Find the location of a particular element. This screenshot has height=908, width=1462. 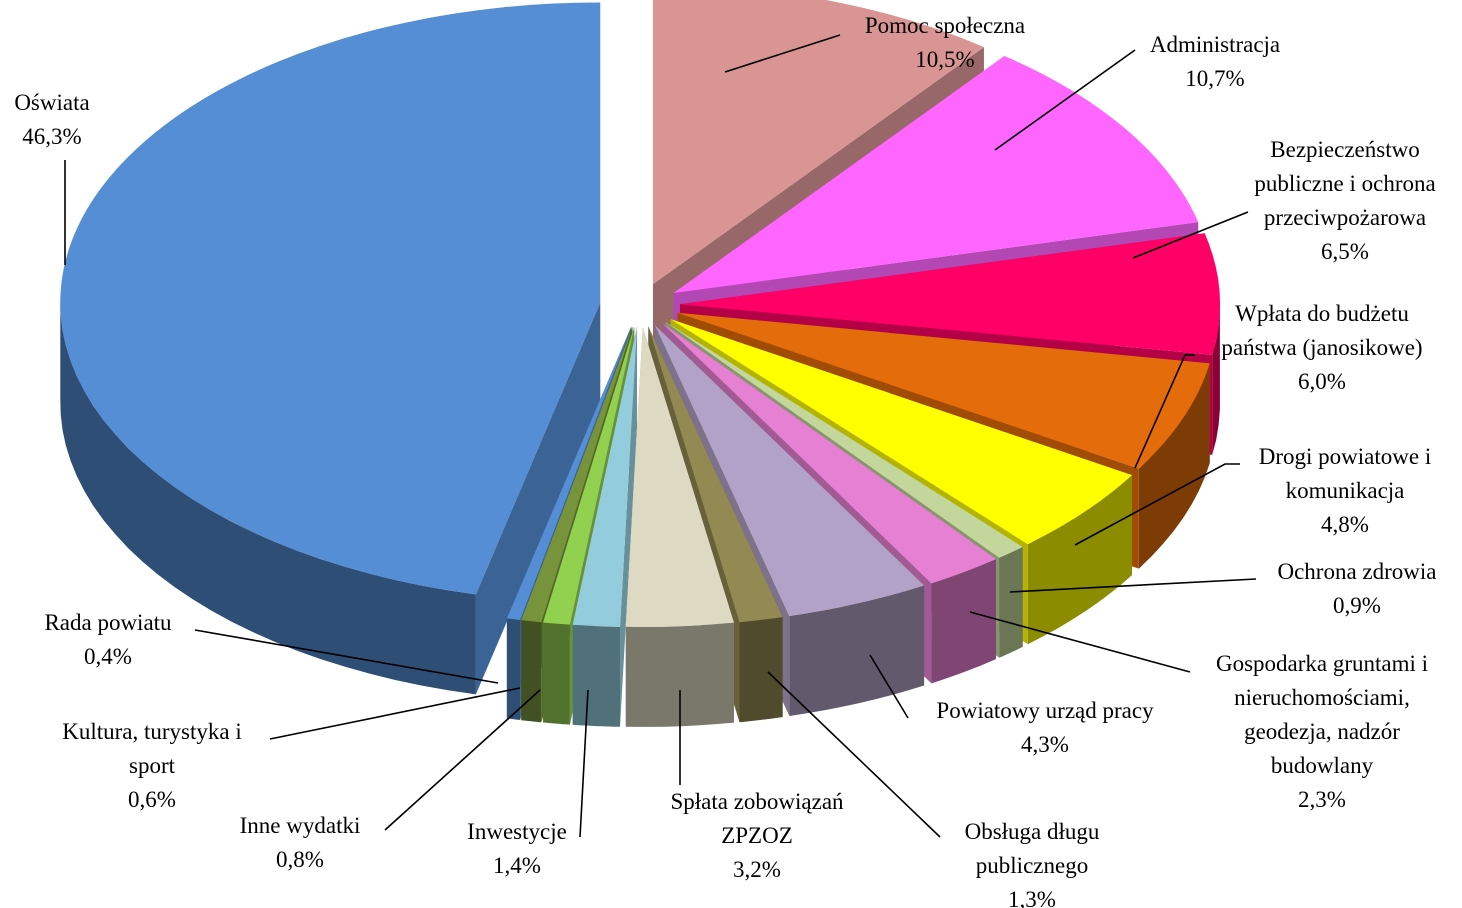

leader-line-ochrona-zdrowia is located at coordinates (1133, 585).